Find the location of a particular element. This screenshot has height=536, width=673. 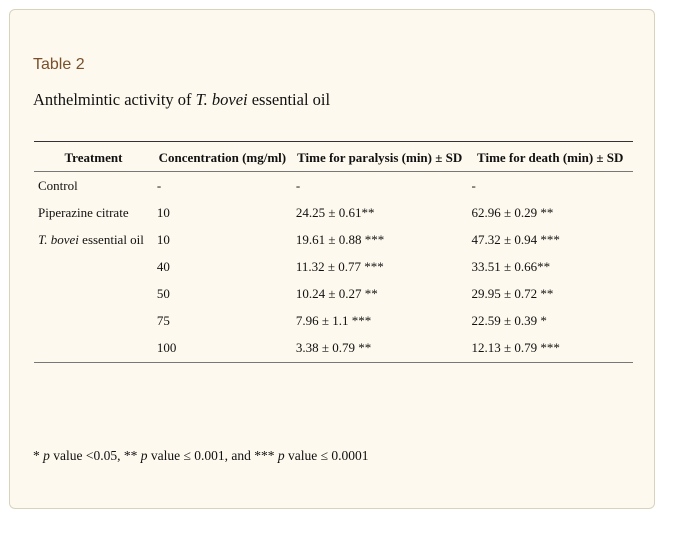

cell-paralysis: 11.32 ± 0.77 *** is located at coordinates (339, 266).